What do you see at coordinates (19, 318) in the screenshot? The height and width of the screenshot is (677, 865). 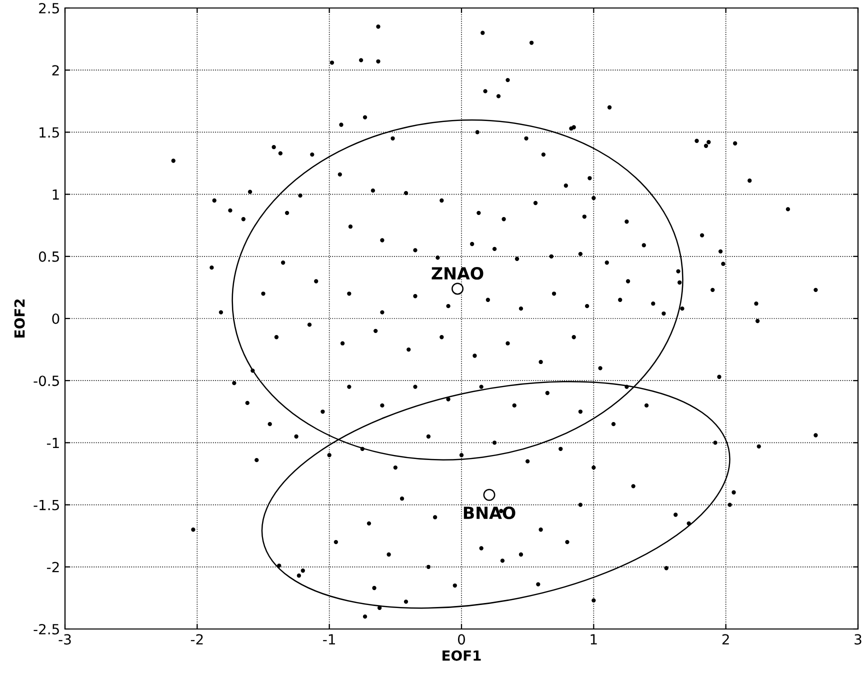 I see `y-axis-title: EOF2` at bounding box center [19, 318].